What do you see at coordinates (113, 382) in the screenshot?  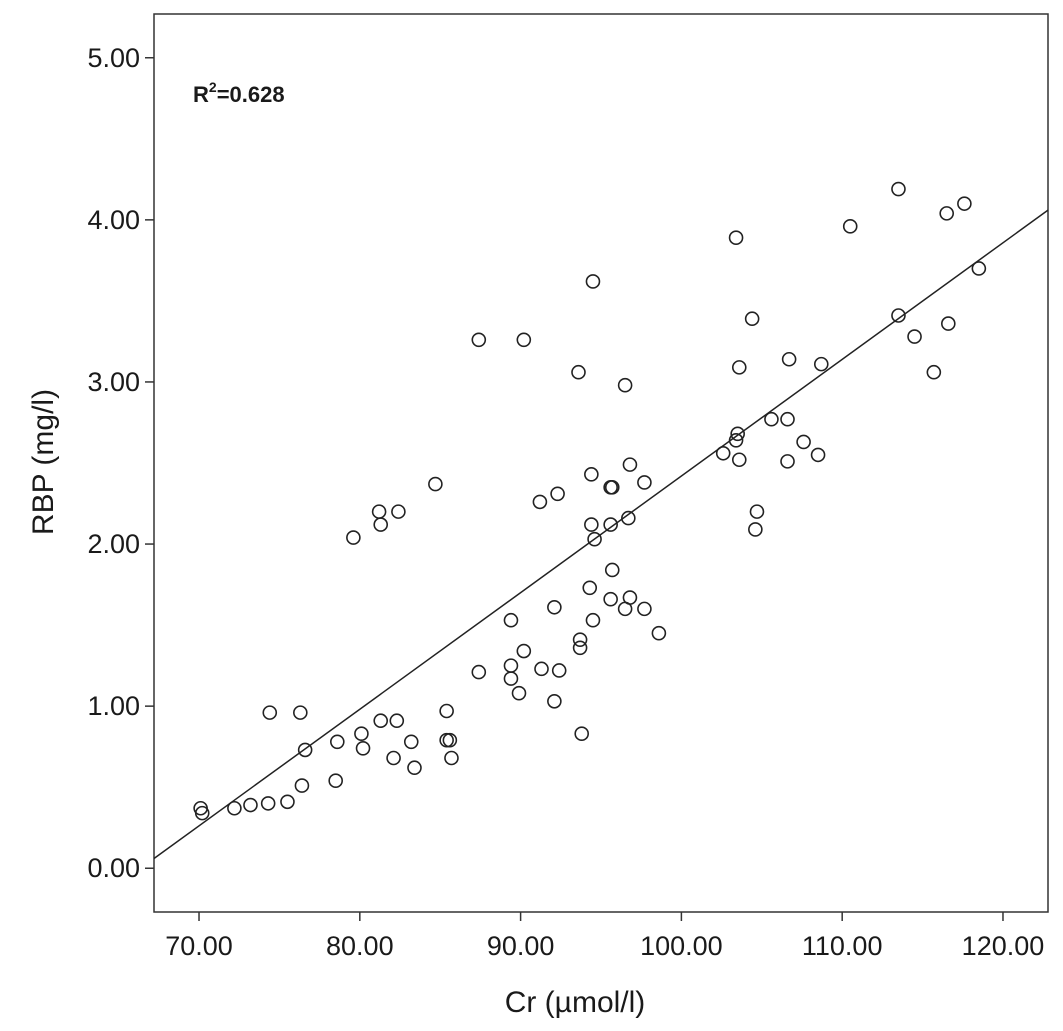 I see `y-tick-label: 3.00` at bounding box center [113, 382].